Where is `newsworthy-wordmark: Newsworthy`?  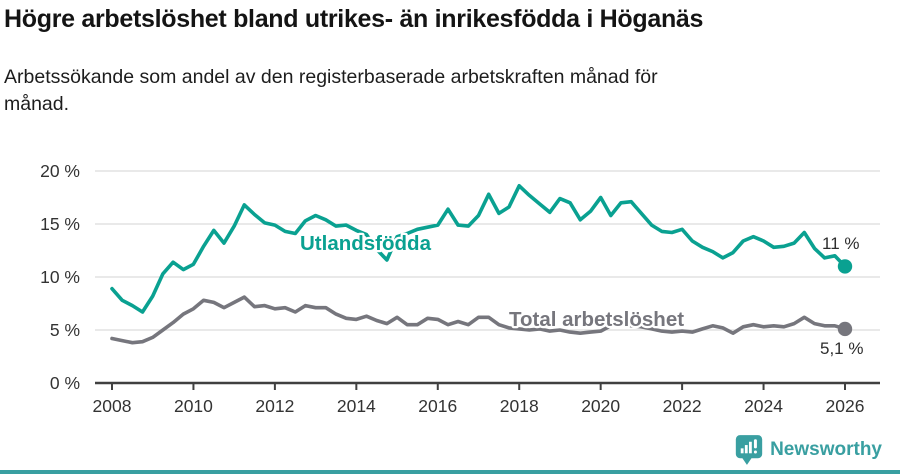 newsworthy-wordmark: Newsworthy is located at coordinates (826, 449).